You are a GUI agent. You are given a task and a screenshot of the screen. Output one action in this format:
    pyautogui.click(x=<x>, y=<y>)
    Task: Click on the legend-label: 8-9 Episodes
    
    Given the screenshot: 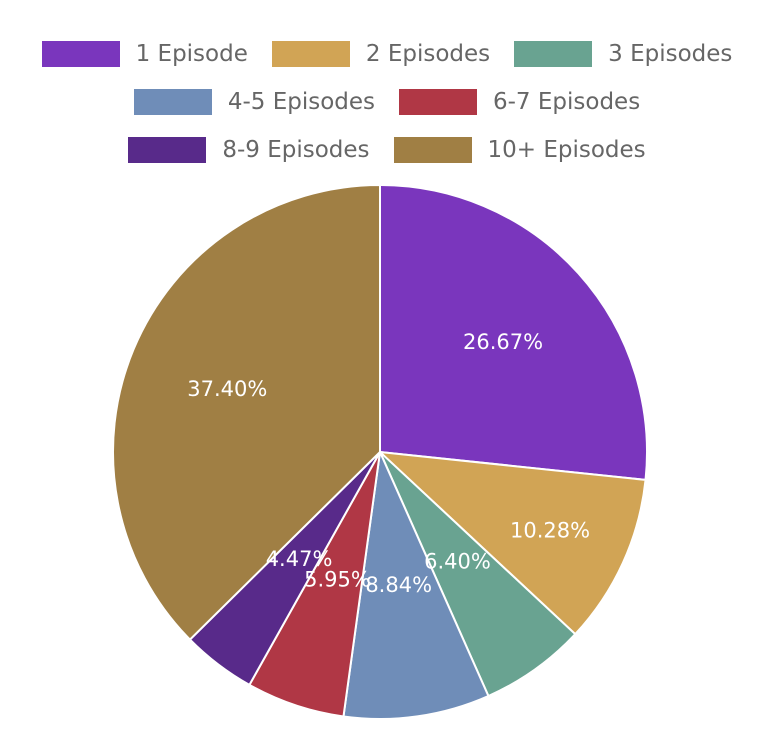 What is the action you would take?
    pyautogui.click(x=296, y=150)
    